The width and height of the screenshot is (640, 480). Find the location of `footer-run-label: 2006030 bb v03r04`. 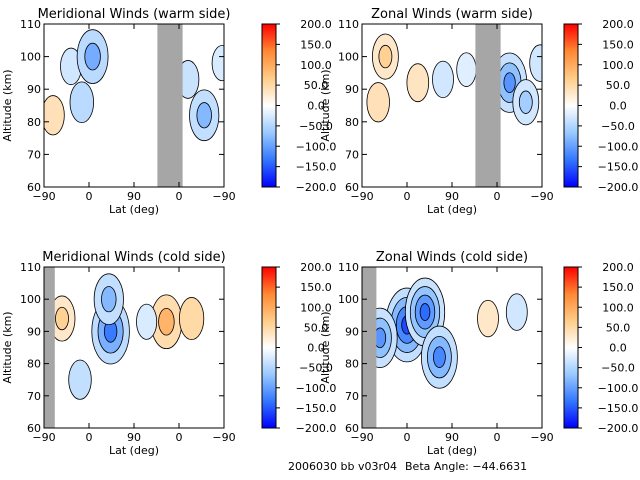

footer-run-label: 2006030 bb v03r04 is located at coordinates (342, 466).